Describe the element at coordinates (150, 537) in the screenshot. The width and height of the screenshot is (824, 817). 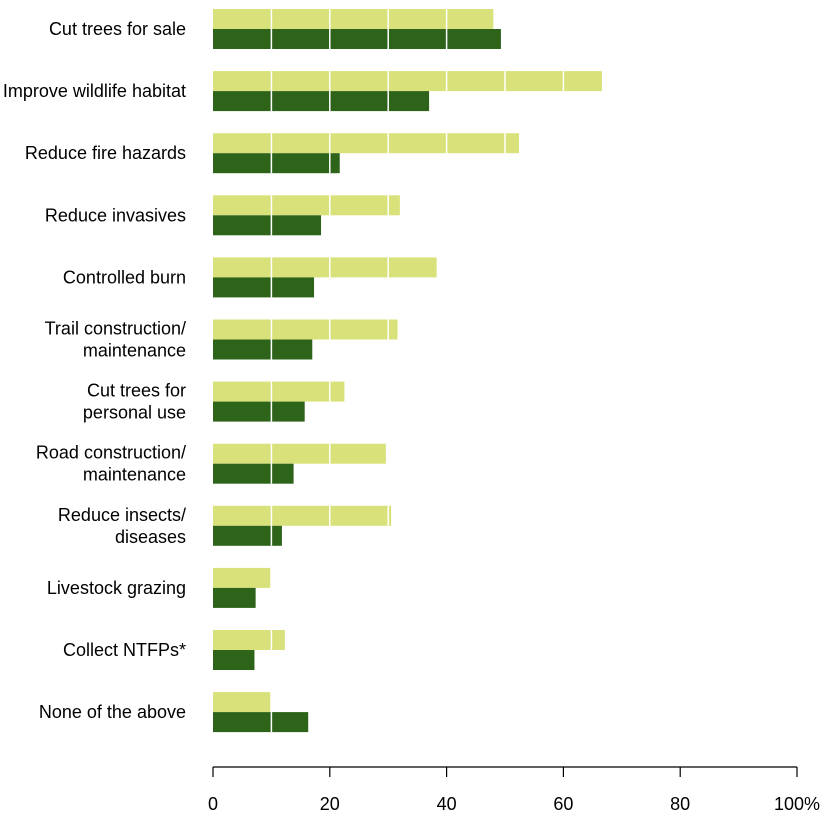
I see `category-label: diseases` at that location.